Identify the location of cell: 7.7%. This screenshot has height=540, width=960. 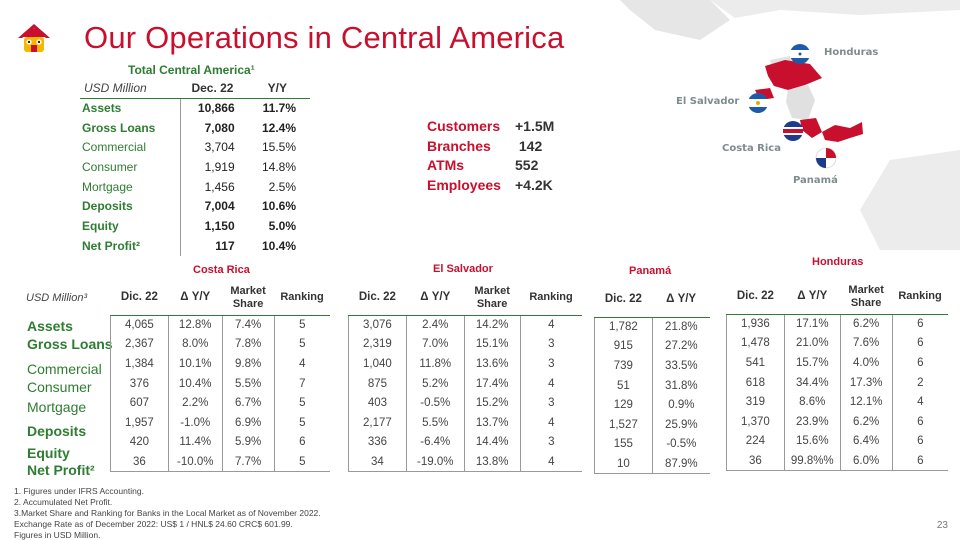
(248, 462).